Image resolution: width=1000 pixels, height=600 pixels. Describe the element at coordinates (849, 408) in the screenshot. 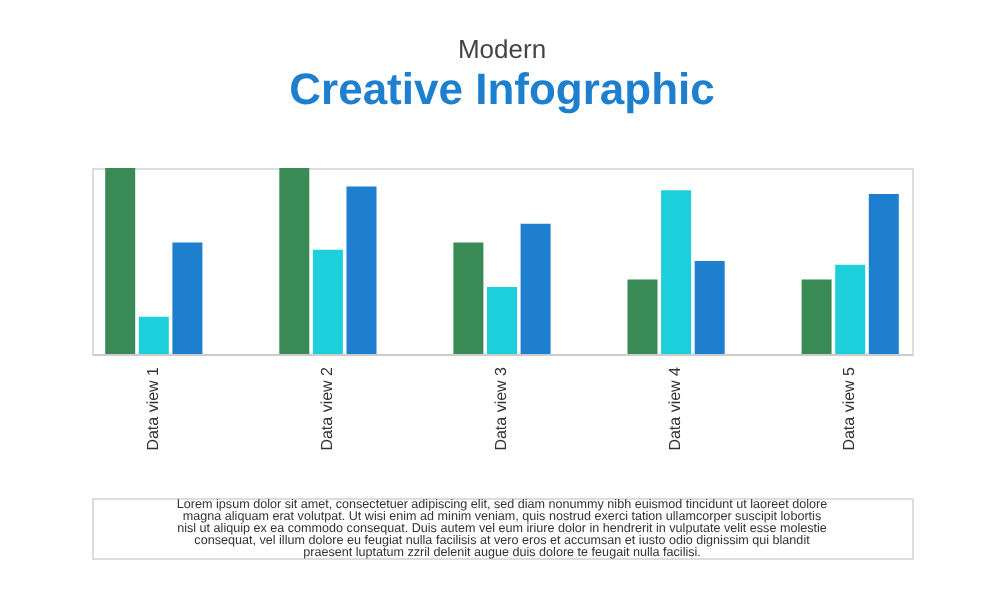

I see `x-tick-label: Data view 5` at that location.